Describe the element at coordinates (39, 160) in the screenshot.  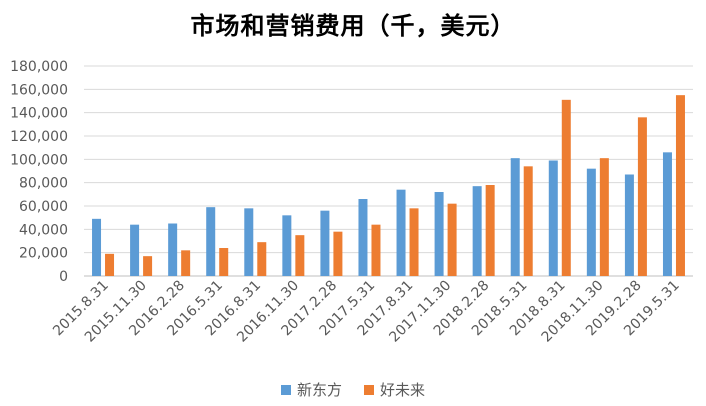
I see `y-tick-label: 100,000` at that location.